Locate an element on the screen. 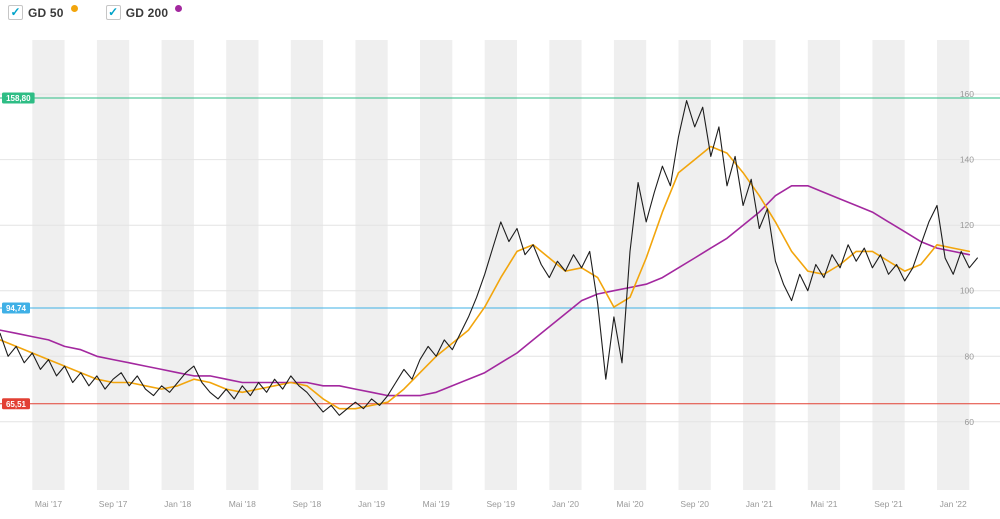 The image size is (1000, 519). x-axis-label: Sep '19 is located at coordinates (501, 504).